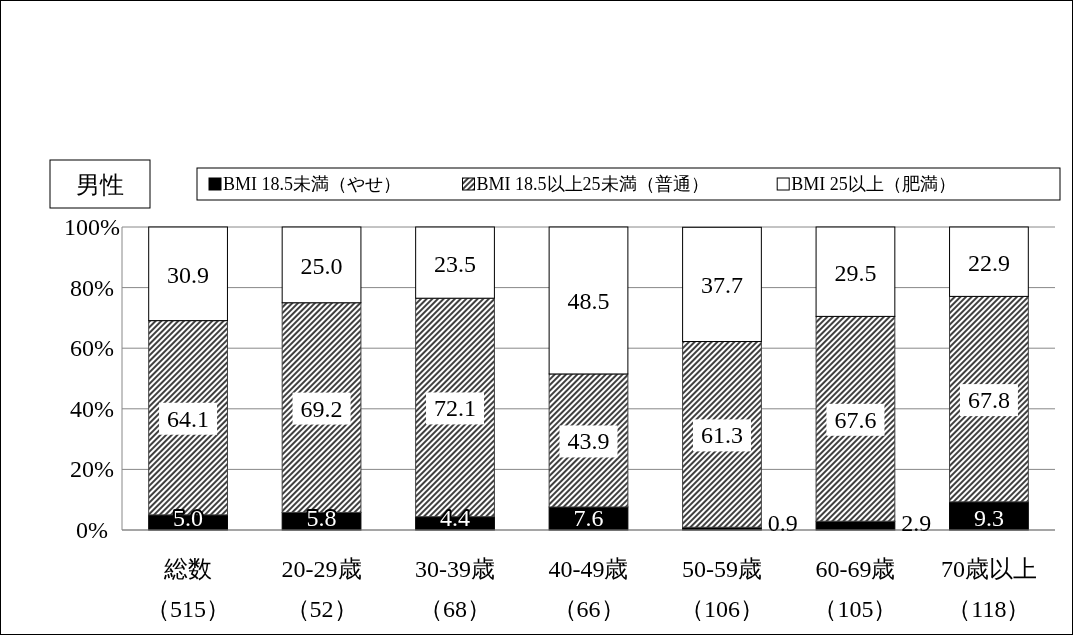 This screenshot has width=1073, height=635. I want to click on legend-label: BMI 25以上（肥満）, so click(873, 184).